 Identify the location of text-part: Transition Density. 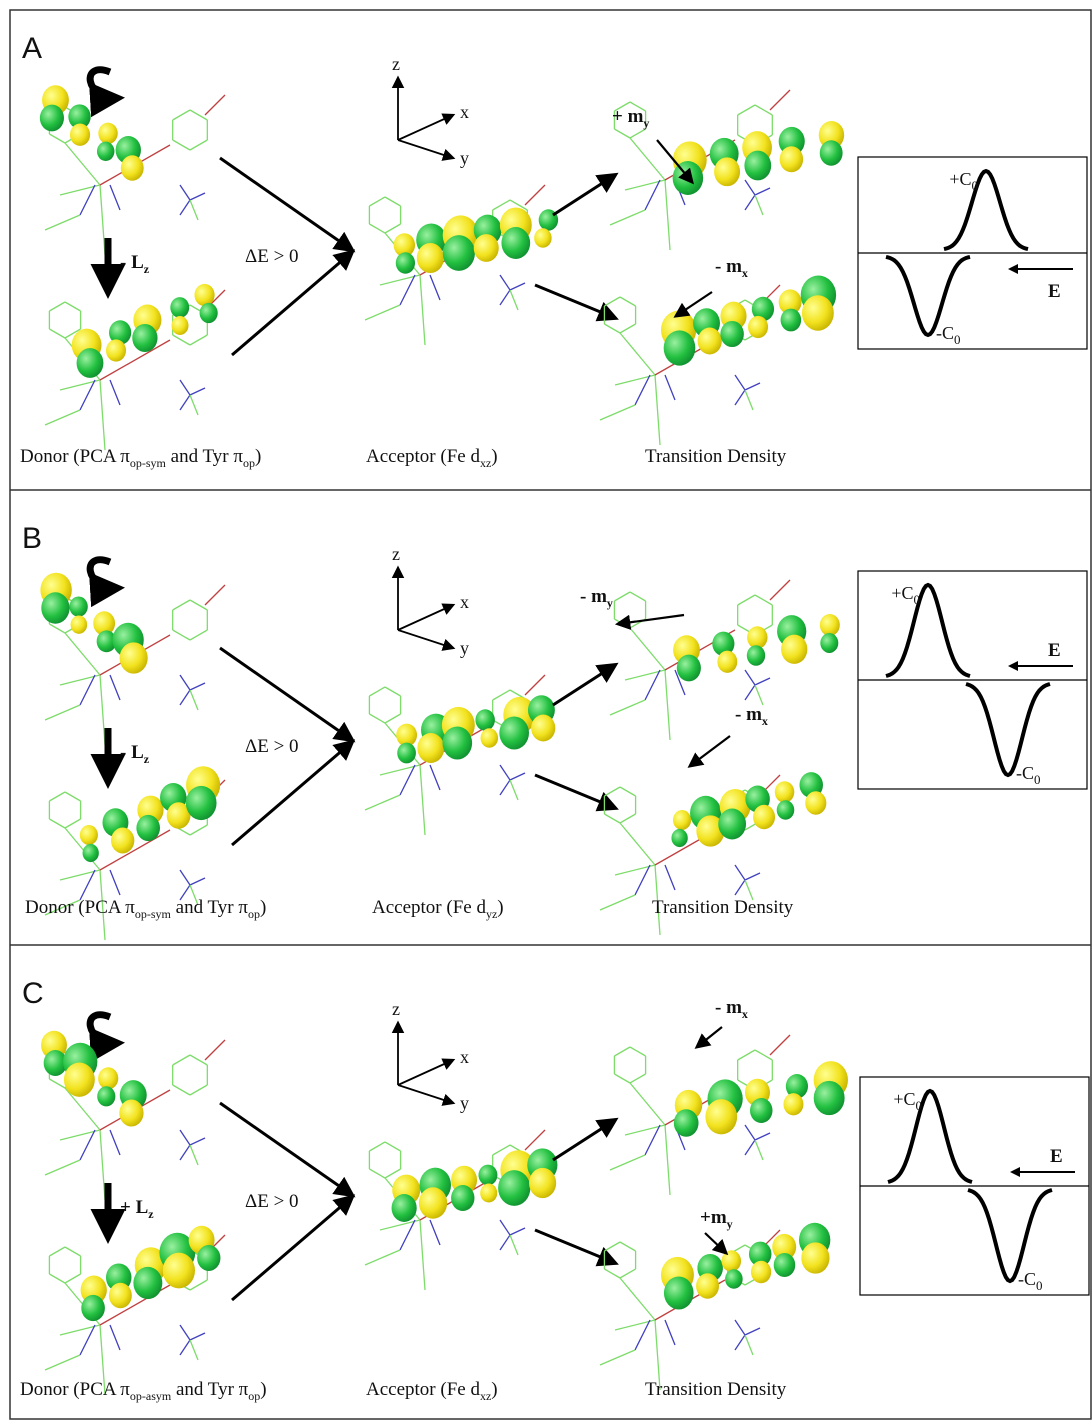
(716, 456).